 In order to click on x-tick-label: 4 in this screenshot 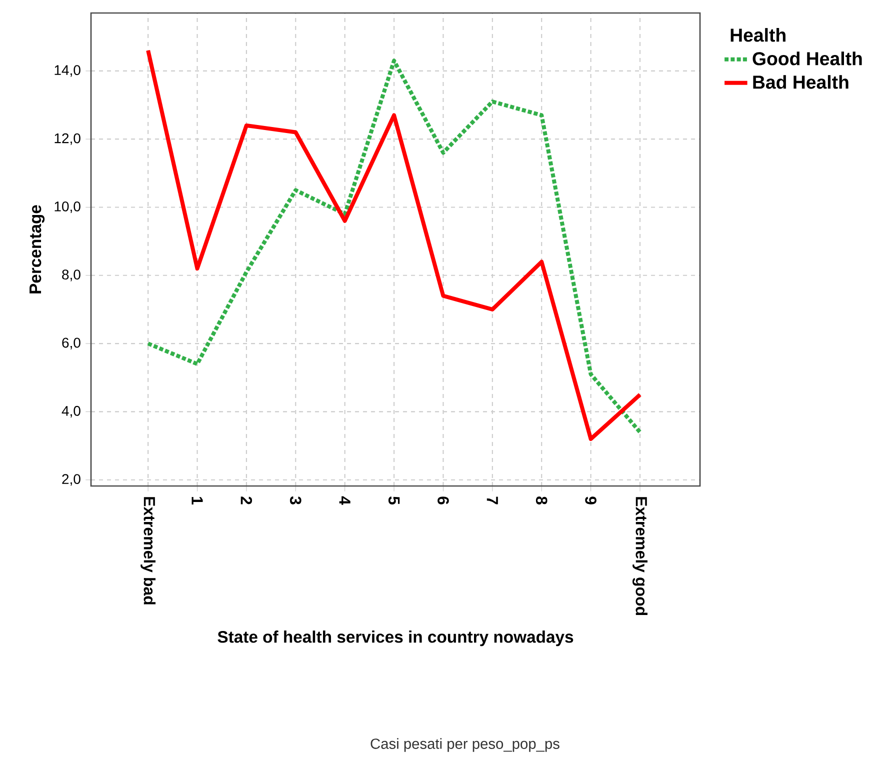, I will do `click(344, 500)`.